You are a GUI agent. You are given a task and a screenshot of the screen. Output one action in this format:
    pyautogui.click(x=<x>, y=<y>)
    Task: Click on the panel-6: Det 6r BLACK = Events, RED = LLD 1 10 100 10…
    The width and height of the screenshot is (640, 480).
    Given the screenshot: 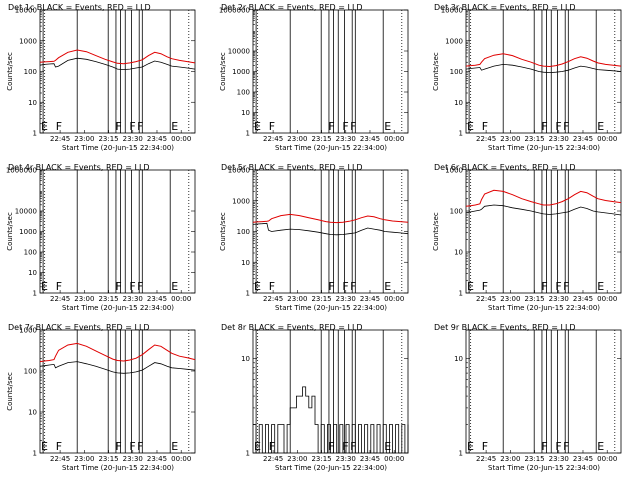 What is the action you would take?
    pyautogui.click(x=527, y=237)
    